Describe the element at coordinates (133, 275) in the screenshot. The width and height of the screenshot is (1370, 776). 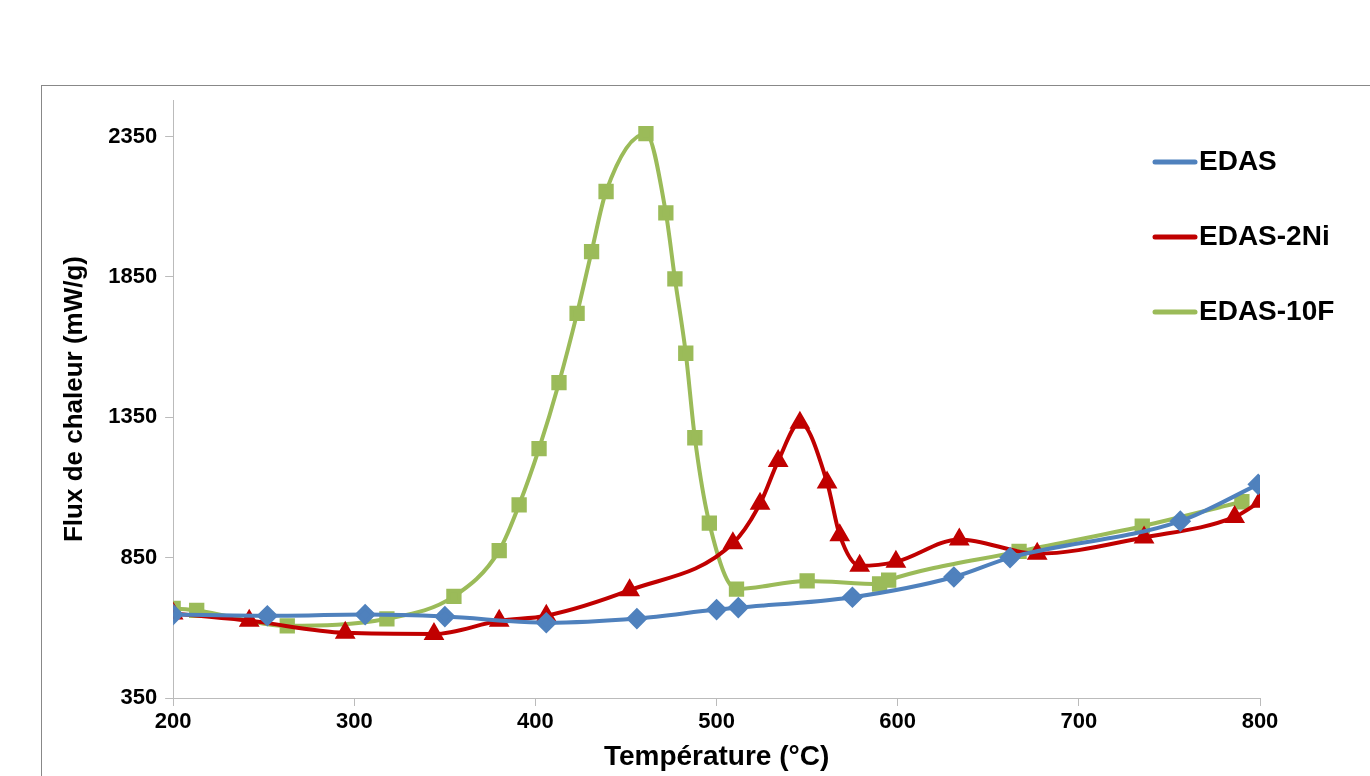
I see `y-tick-label: 1850` at that location.